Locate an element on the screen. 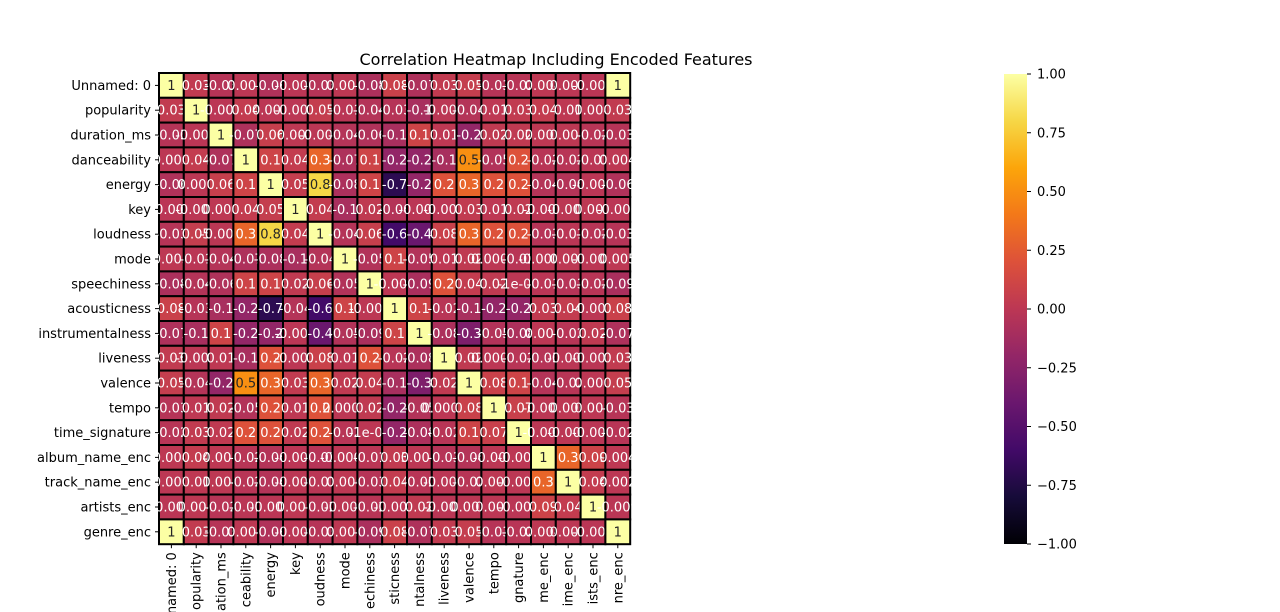 The width and height of the screenshot is (1280, 612). cell-value-label: 0.09 is located at coordinates (543, 508).